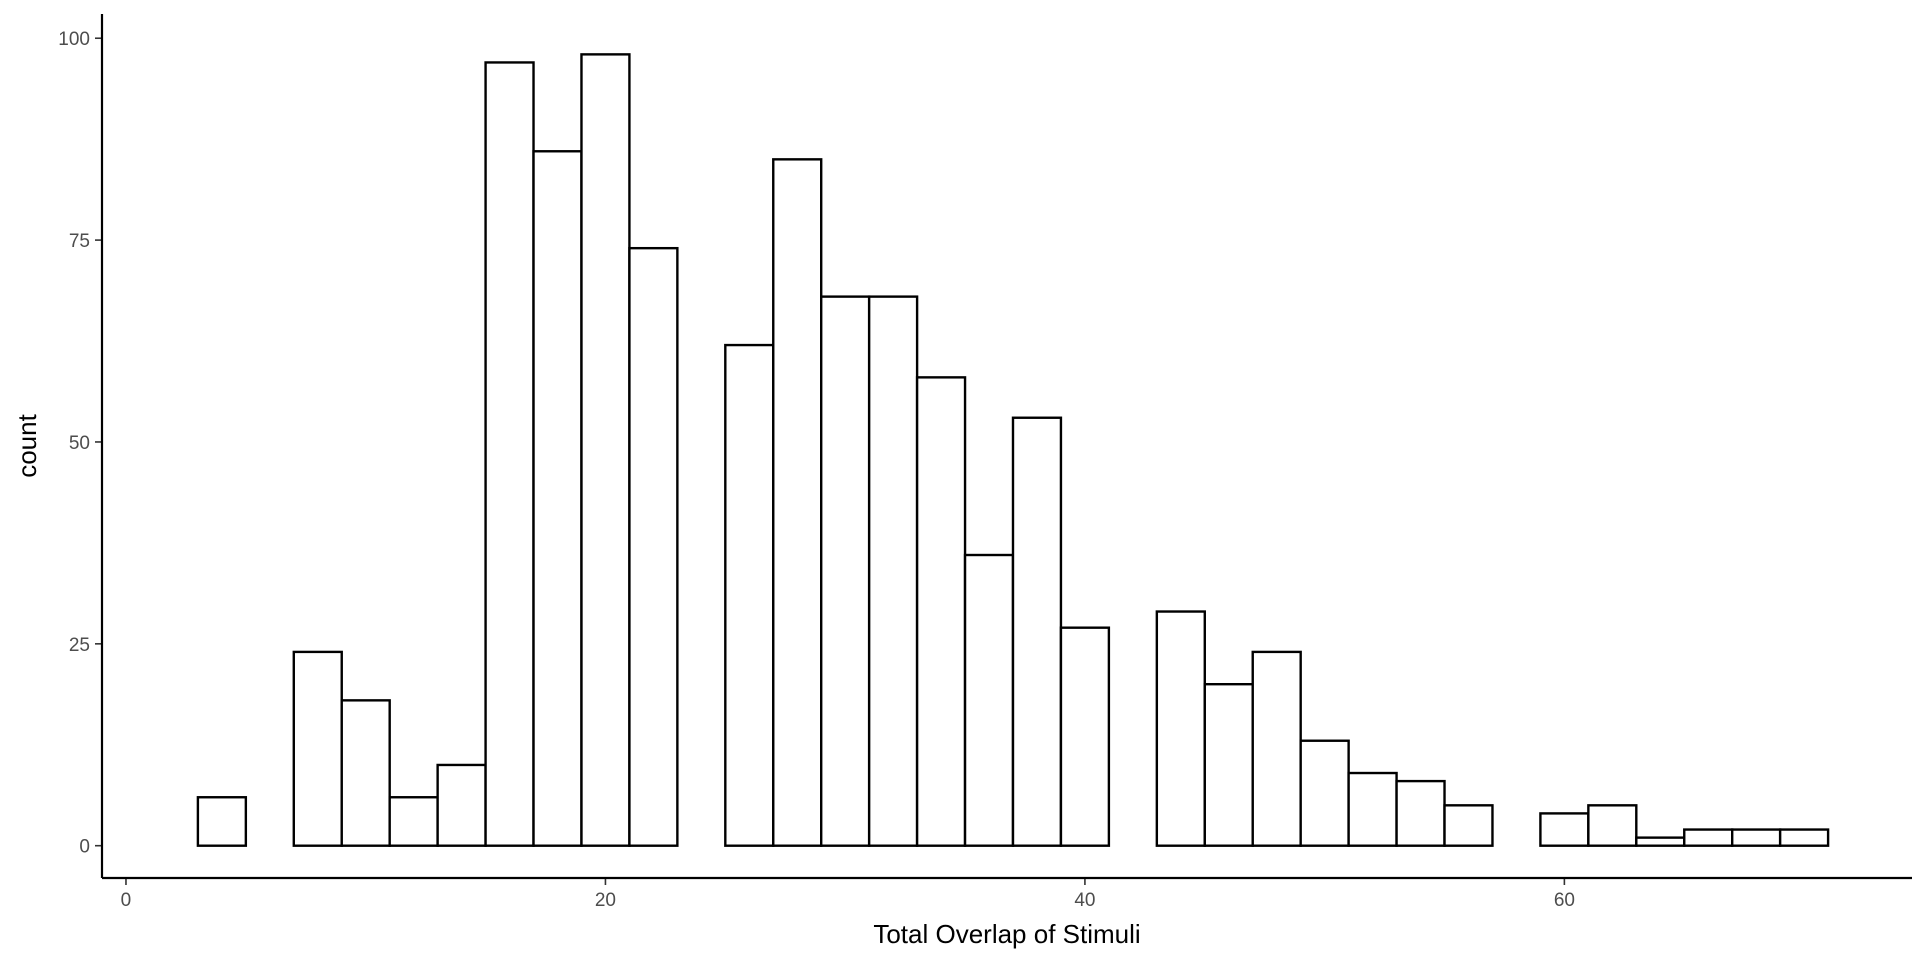  I want to click on x-axis-title: Total Overlap of Stimuli, so click(1006, 934).